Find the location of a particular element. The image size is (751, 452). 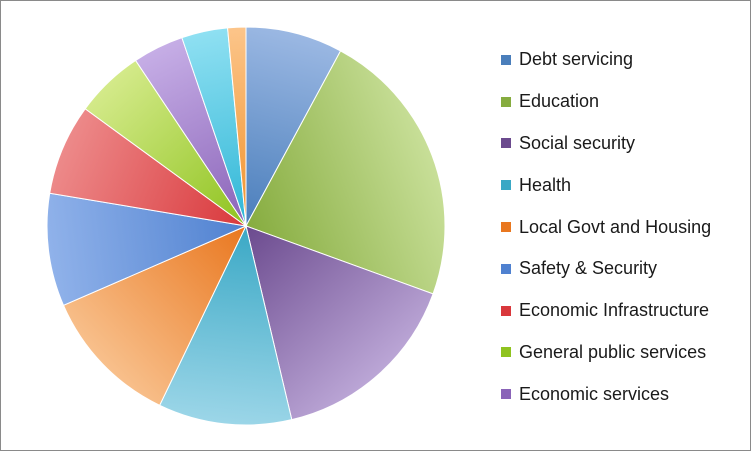

legend-item-education: Education is located at coordinates (623, 102).